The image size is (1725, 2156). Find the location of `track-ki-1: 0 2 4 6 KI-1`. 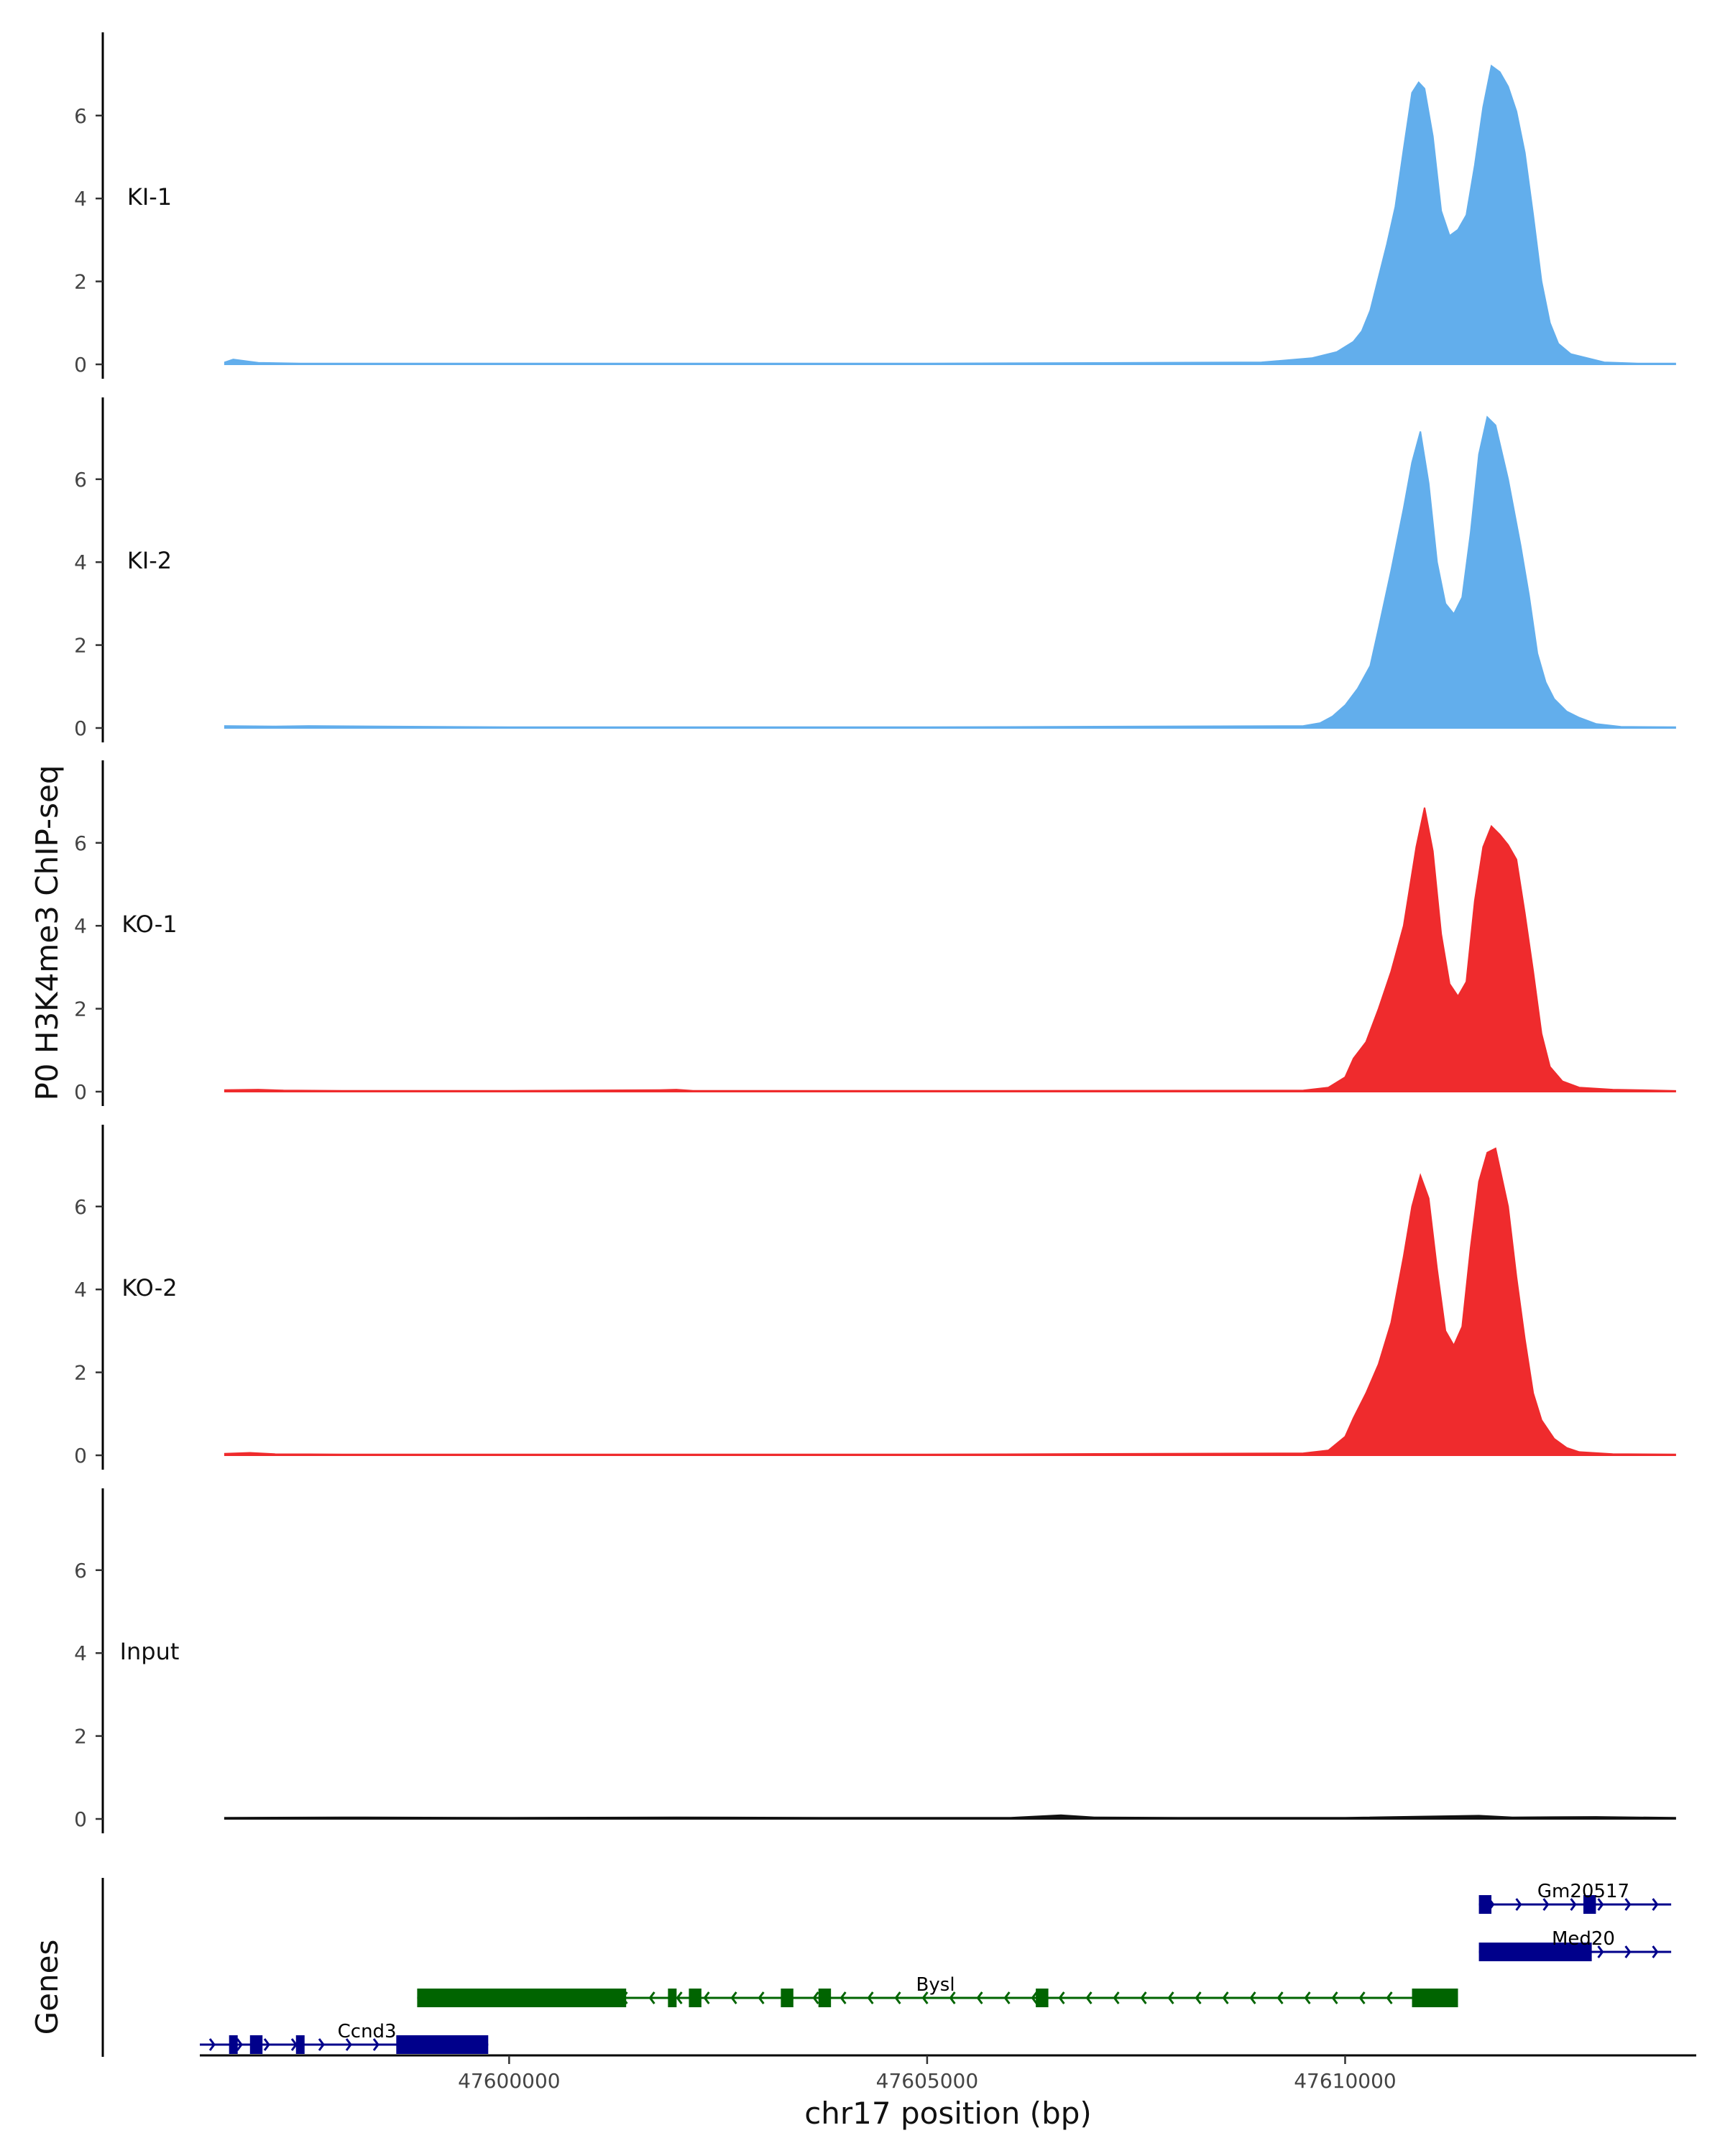

track-ki-1: 0 2 4 6 KI-1 is located at coordinates (875, 205).